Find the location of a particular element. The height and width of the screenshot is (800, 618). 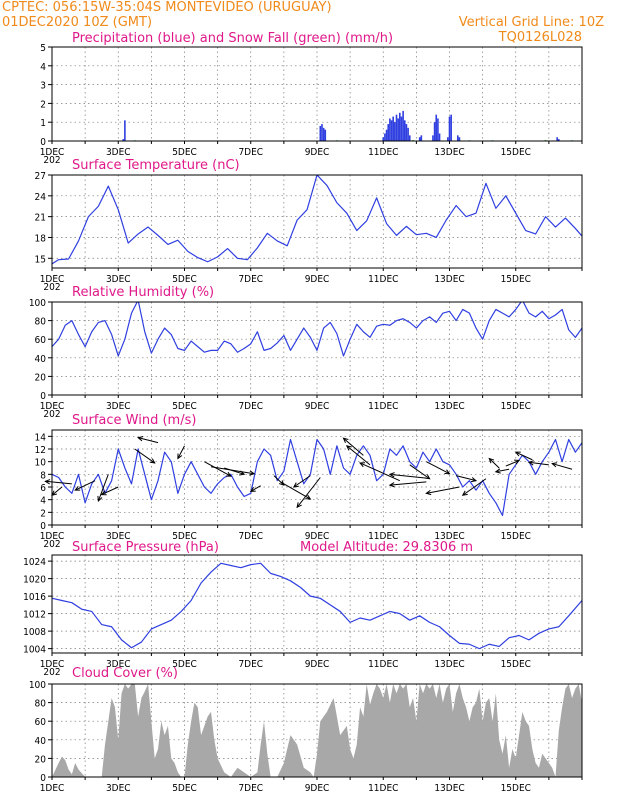

y-tick-label: 40 is located at coordinates (41, 359).